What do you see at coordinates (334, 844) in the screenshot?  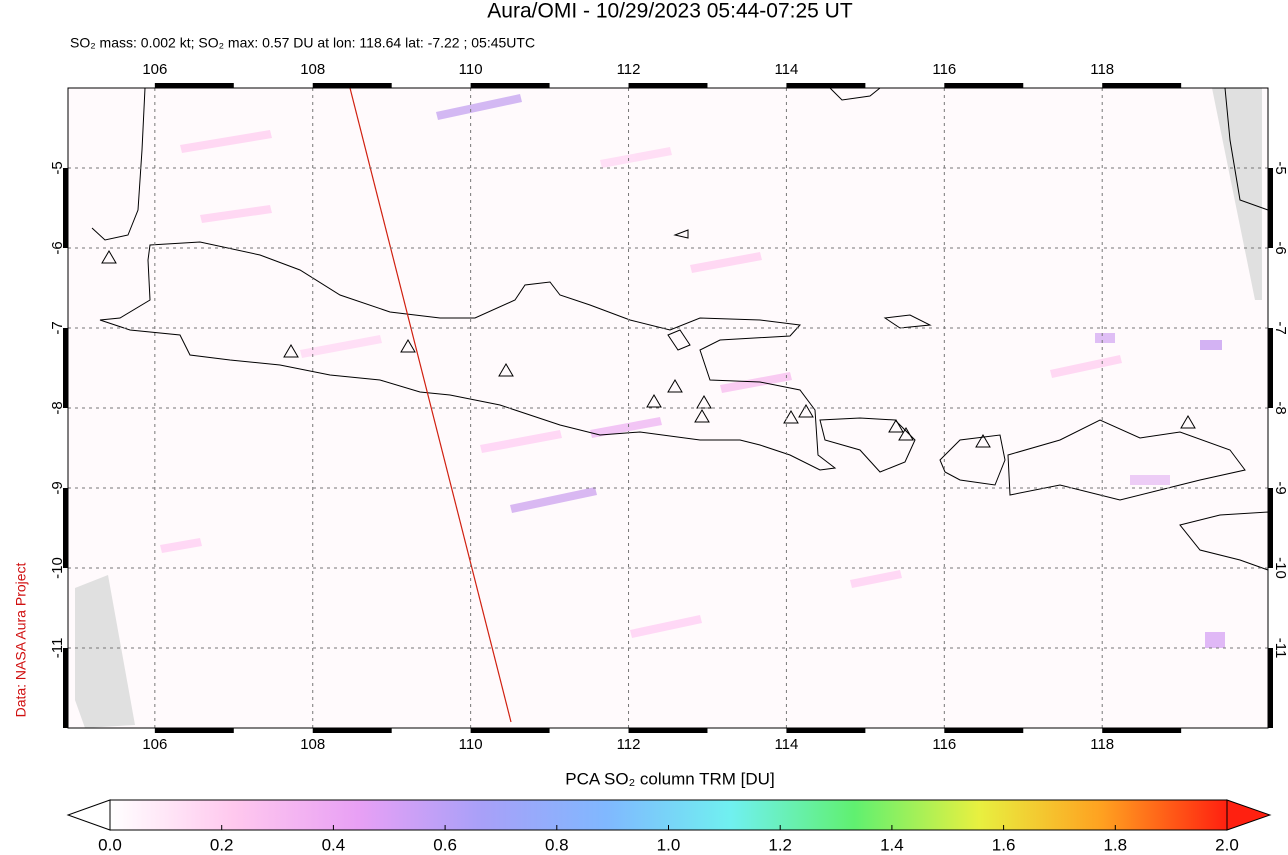 I see `colorbar-tick-label: 0.4` at bounding box center [334, 844].